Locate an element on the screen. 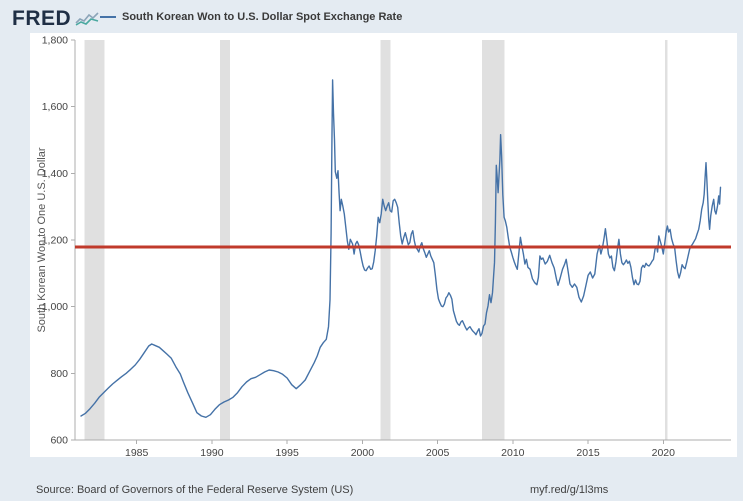 The image size is (743, 501). y-tick-label: 1,000 is located at coordinates (55, 307).